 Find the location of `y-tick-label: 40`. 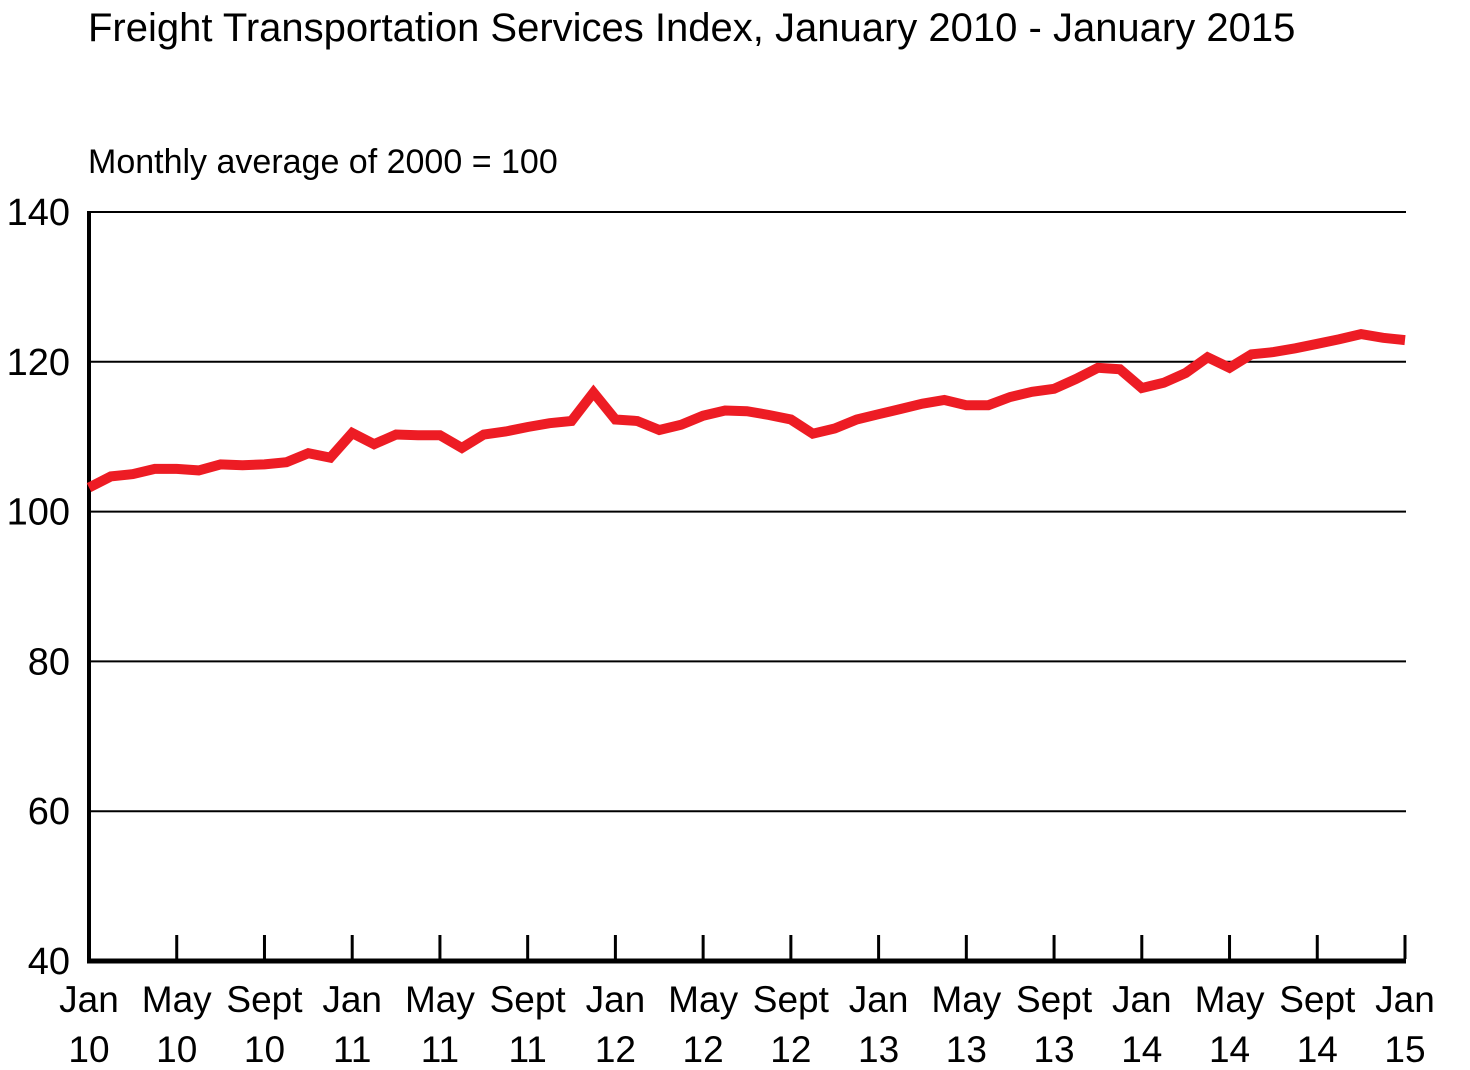

y-tick-label: 40 is located at coordinates (49, 962).